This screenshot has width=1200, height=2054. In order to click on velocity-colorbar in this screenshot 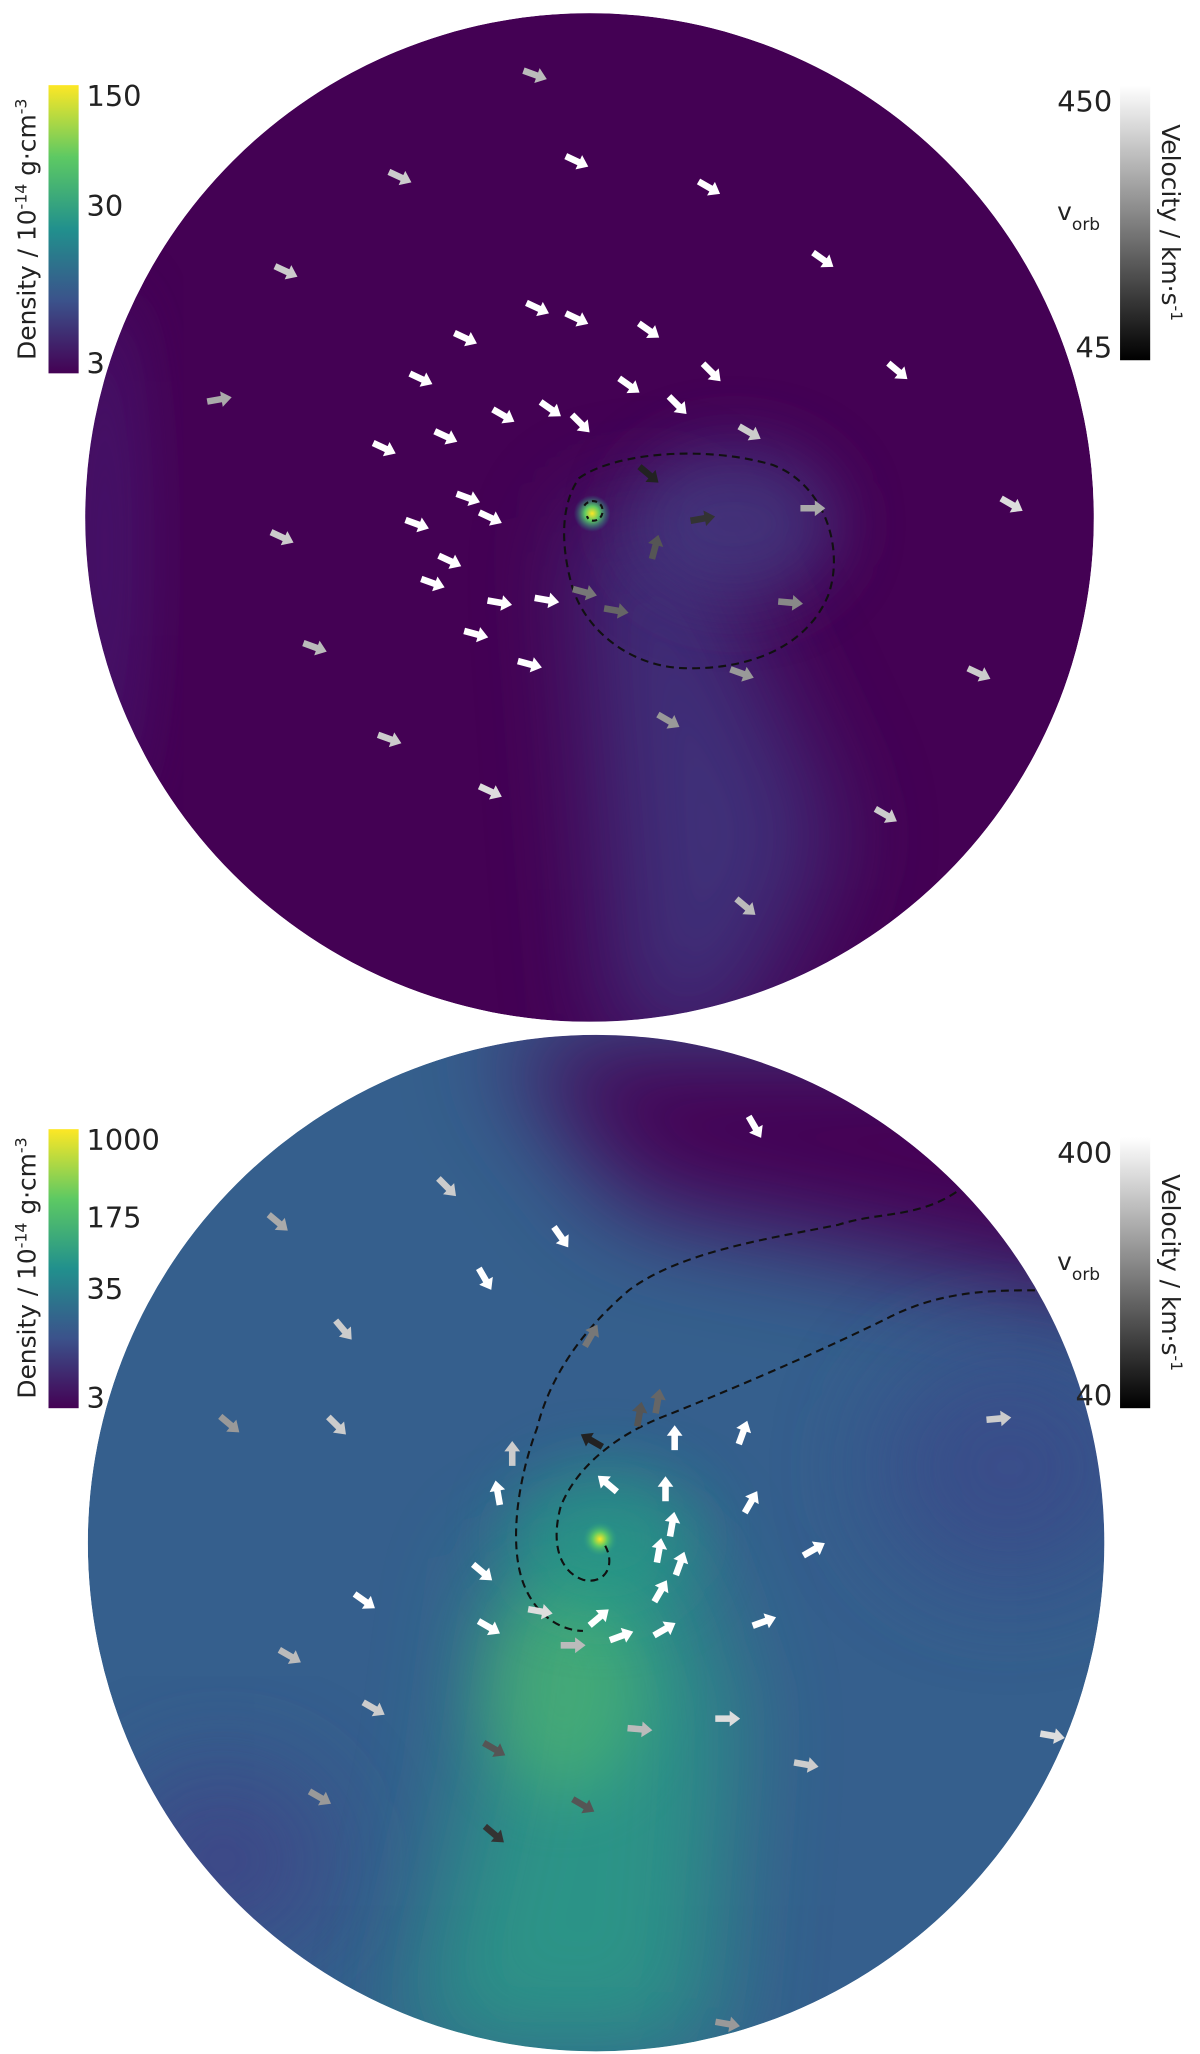, I will do `click(1135, 1273)`.